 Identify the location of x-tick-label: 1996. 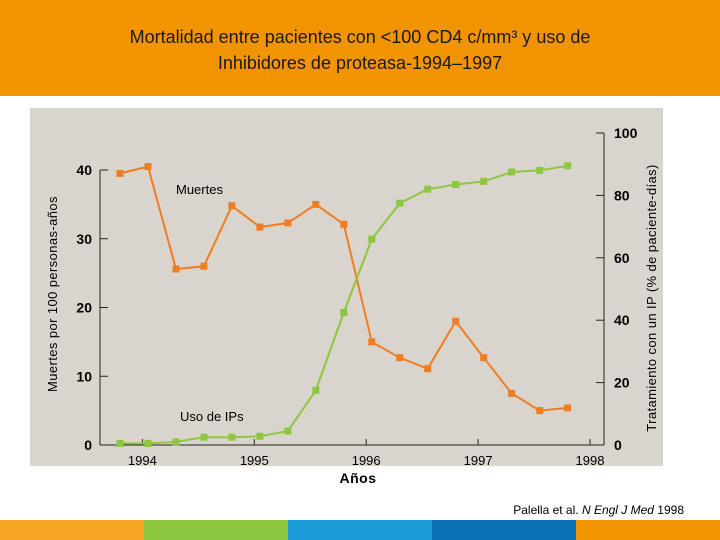
(366, 460).